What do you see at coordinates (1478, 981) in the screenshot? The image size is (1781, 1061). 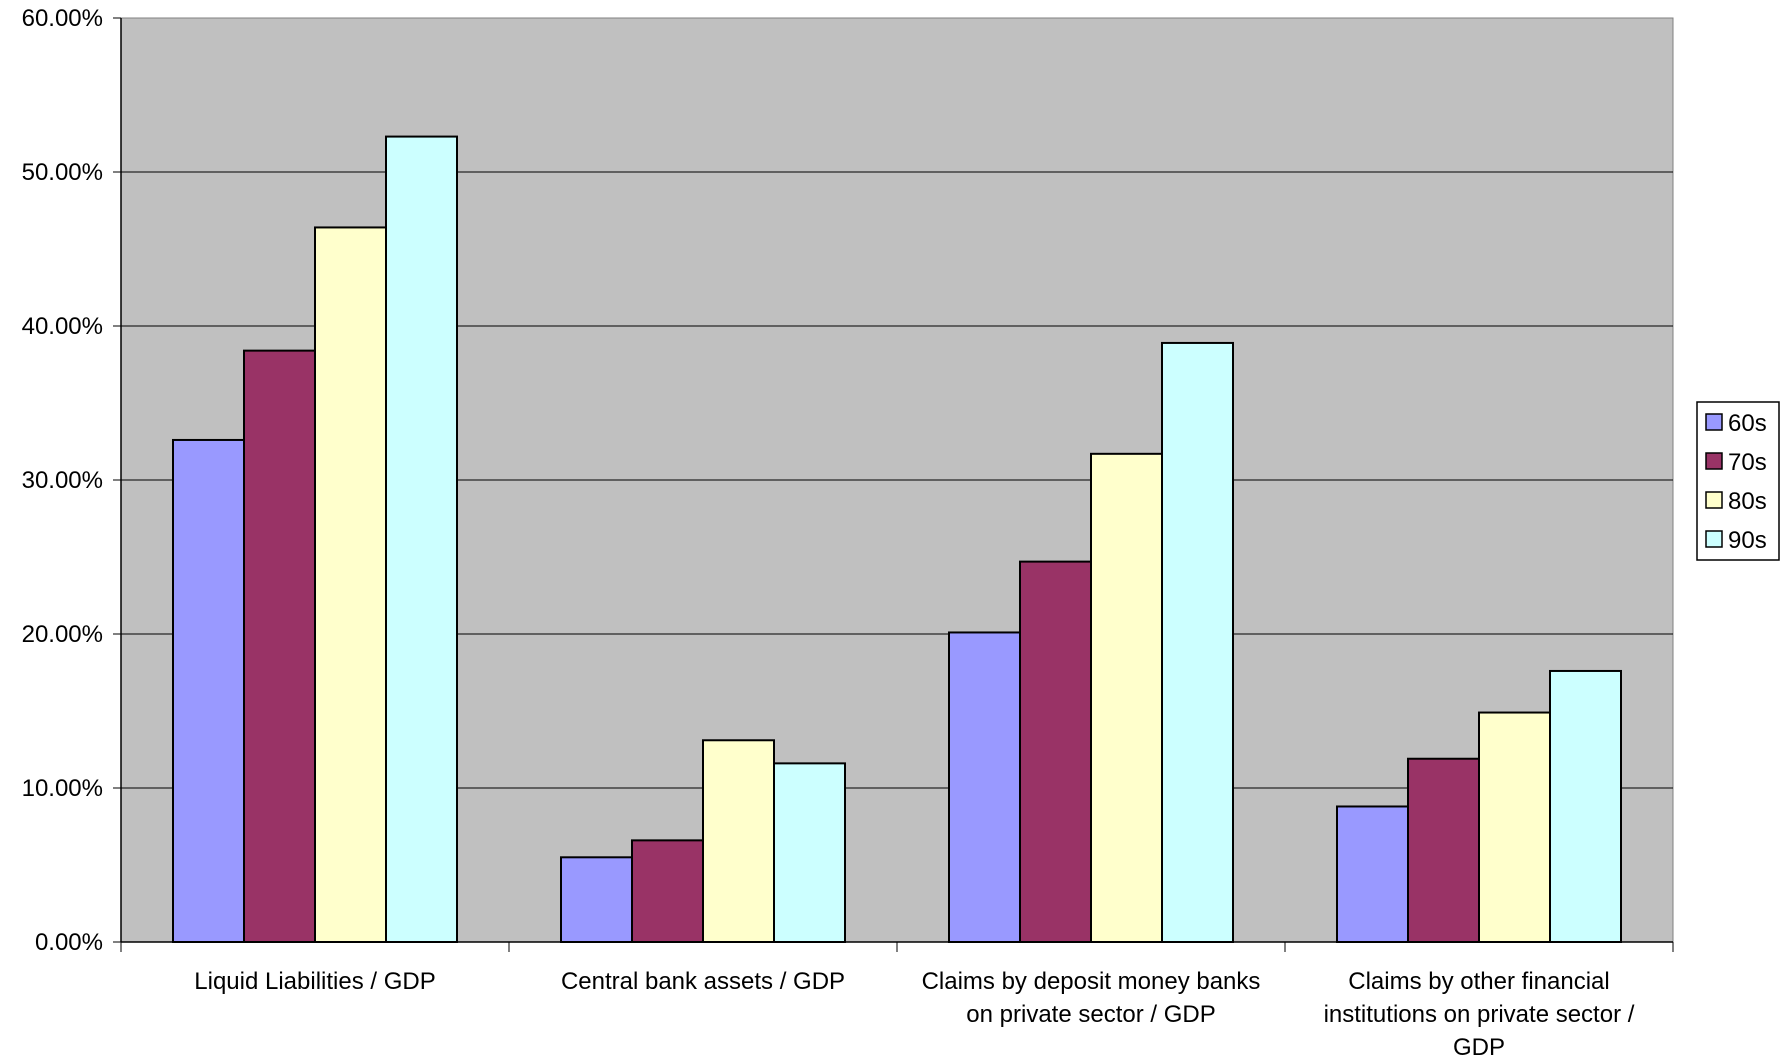 I see `category-label: Claims by other financial` at bounding box center [1478, 981].